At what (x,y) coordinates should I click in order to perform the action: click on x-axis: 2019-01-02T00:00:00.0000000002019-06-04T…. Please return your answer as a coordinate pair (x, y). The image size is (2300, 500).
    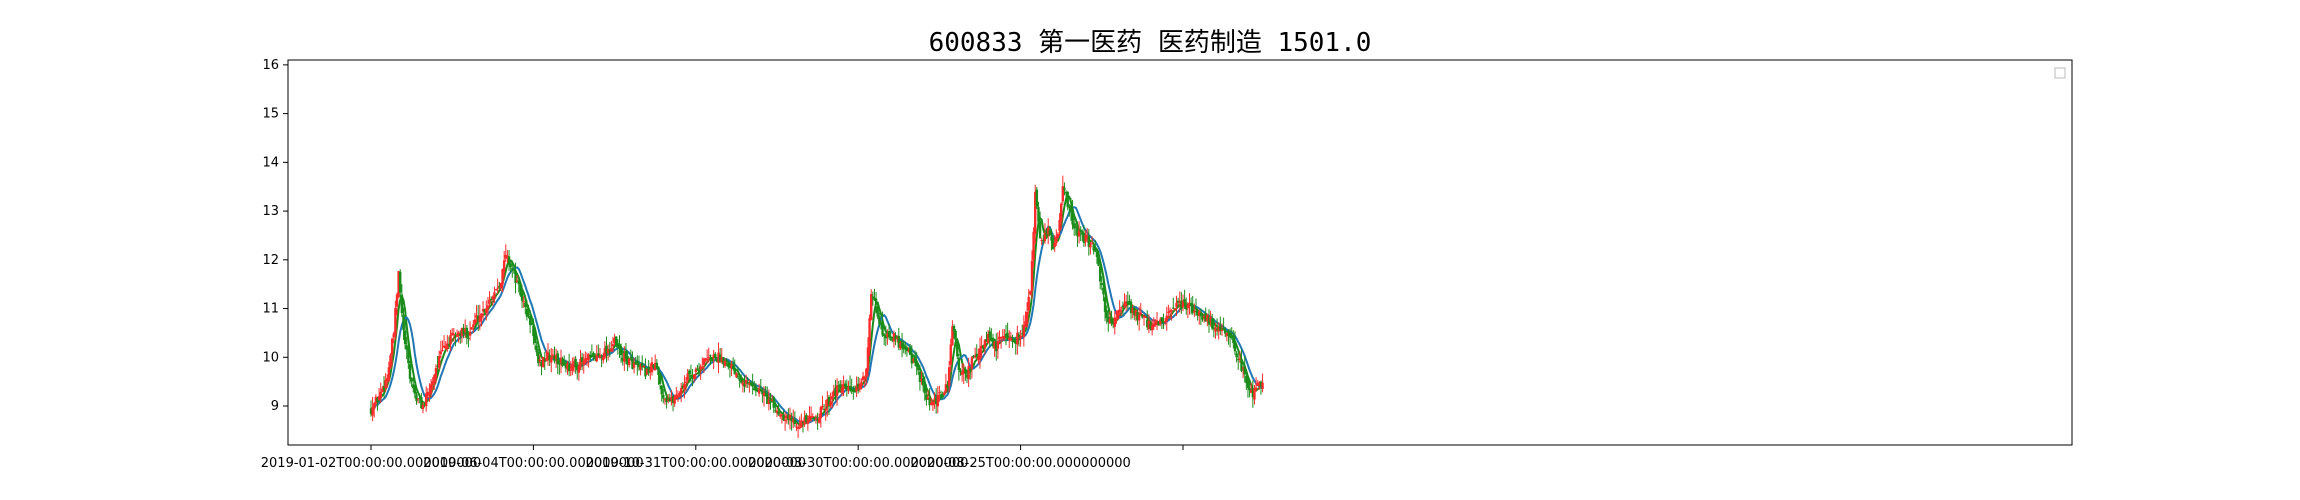
    Looking at the image, I should click on (722, 458).